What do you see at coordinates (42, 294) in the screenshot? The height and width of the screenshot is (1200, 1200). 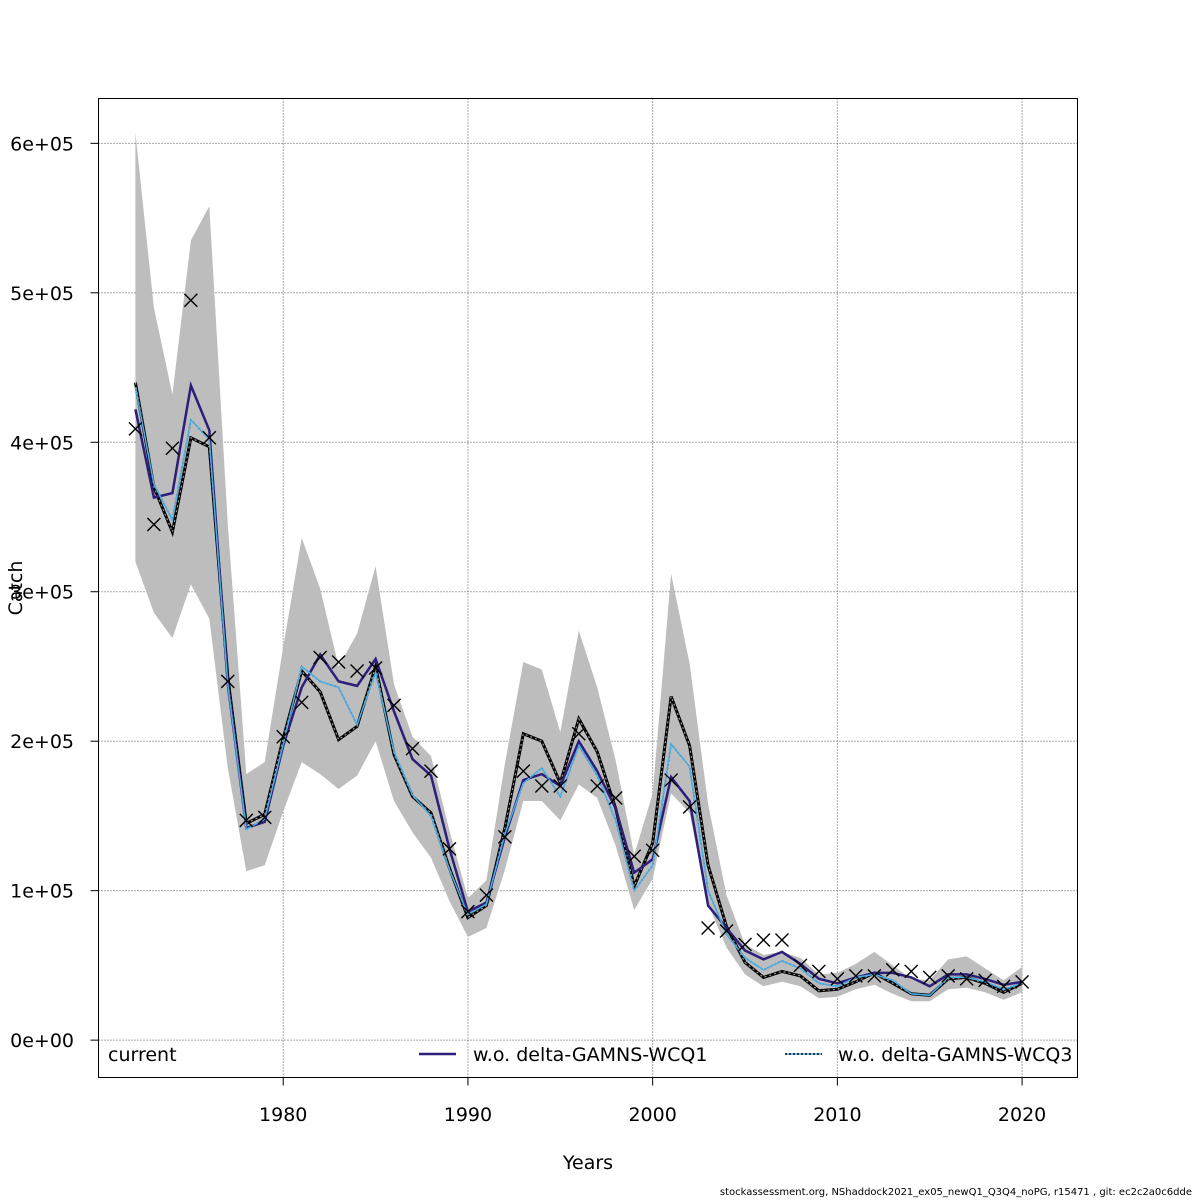 I see `y-tick-label: 5e+05` at bounding box center [42, 294].